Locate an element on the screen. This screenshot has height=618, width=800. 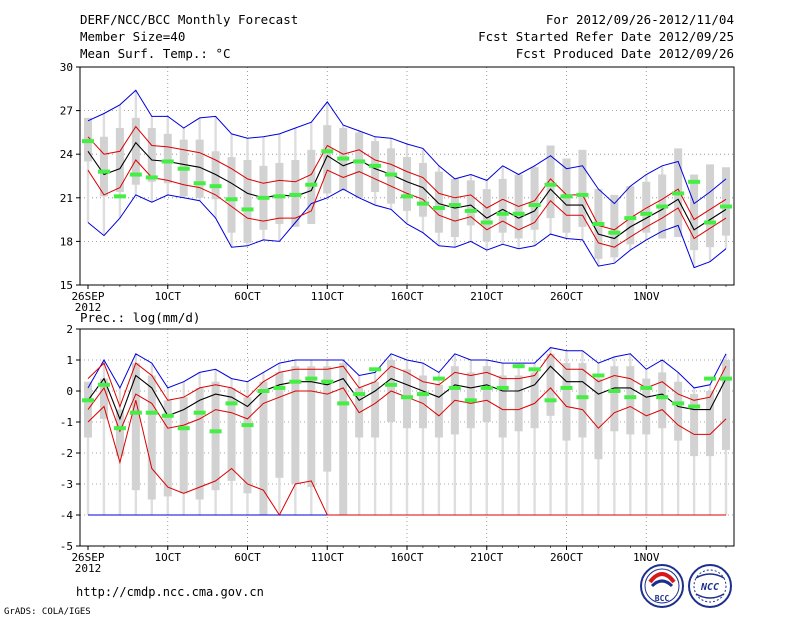
y-tick-label: -5 is located at coordinates (66, 546).